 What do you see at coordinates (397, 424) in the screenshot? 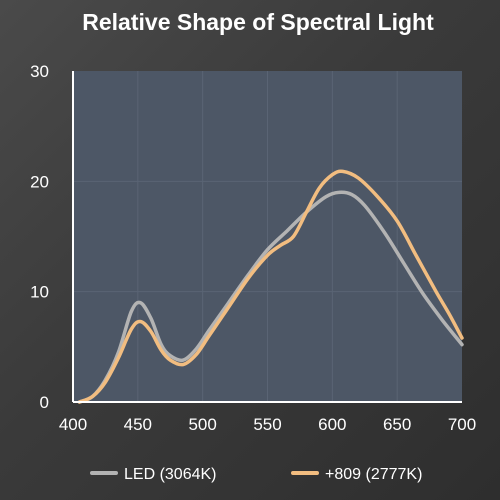
I see `x-tick-label: 650` at bounding box center [397, 424].